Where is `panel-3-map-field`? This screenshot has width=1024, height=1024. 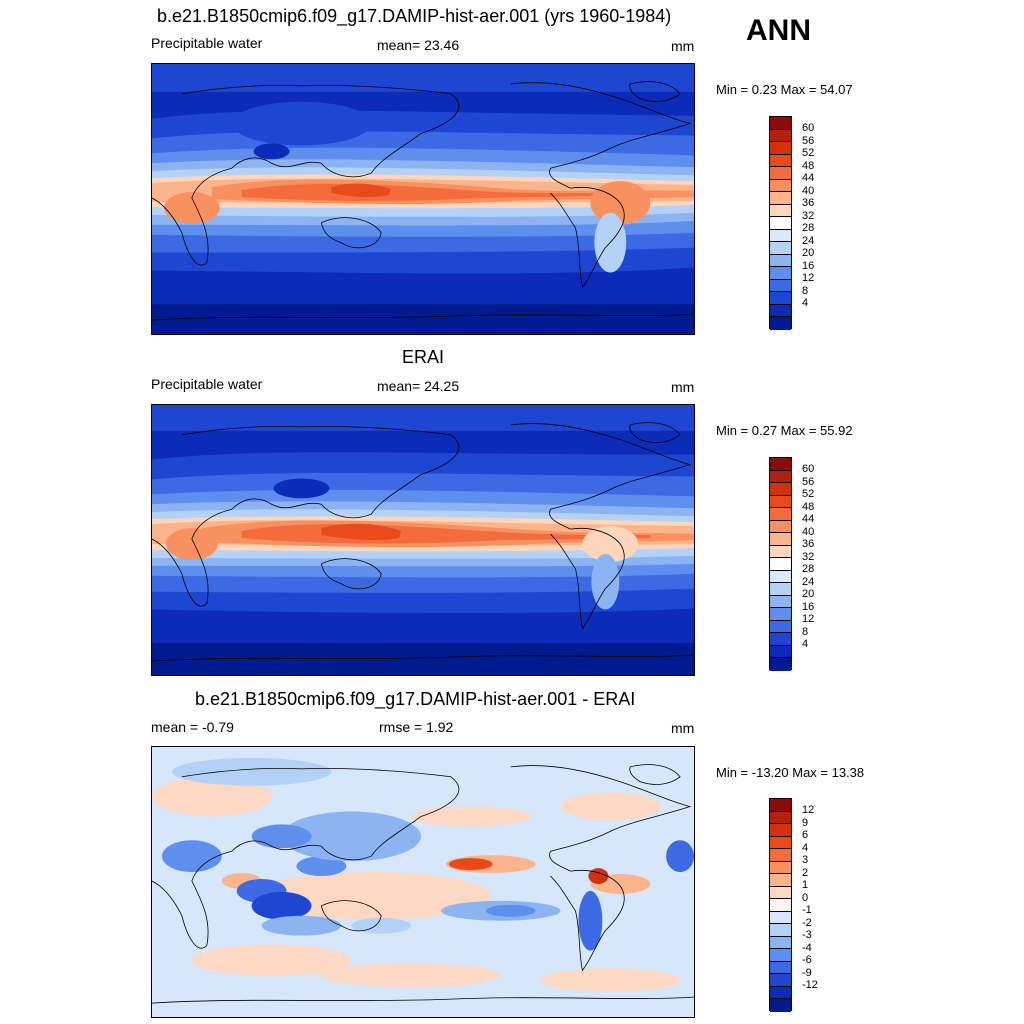
panel-3-map-field is located at coordinates (423, 882).